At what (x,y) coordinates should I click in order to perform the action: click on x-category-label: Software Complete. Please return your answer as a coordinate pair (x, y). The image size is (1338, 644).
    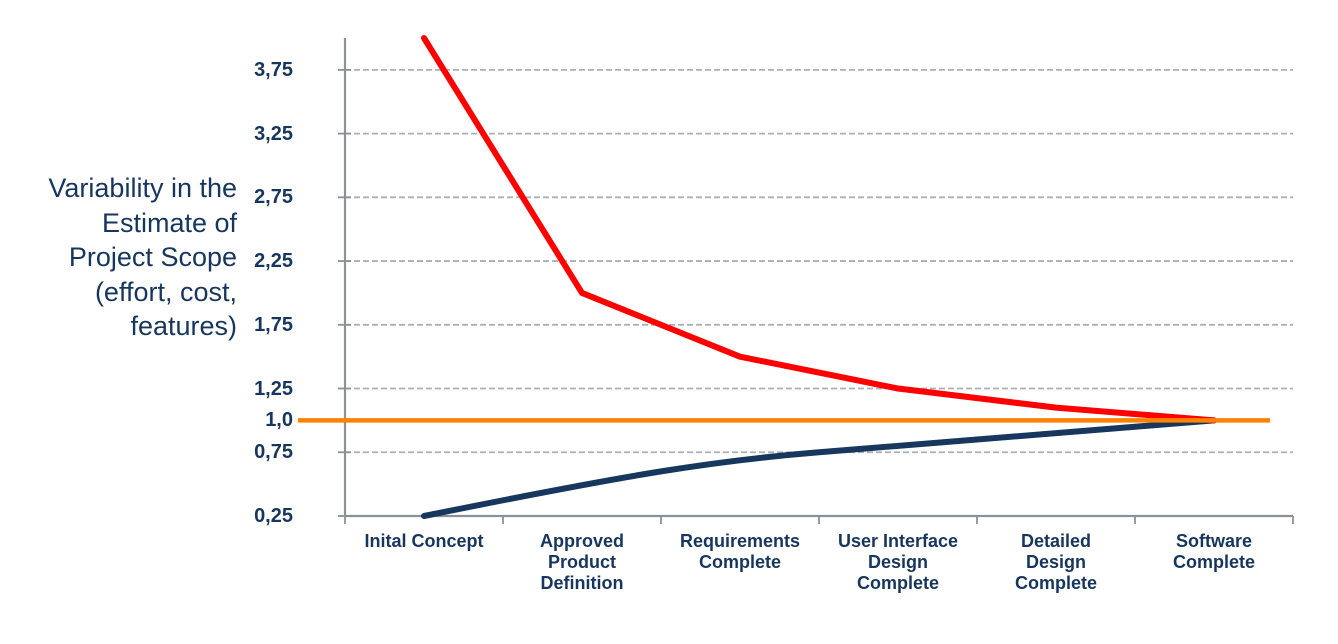
    Looking at the image, I should click on (1213, 551).